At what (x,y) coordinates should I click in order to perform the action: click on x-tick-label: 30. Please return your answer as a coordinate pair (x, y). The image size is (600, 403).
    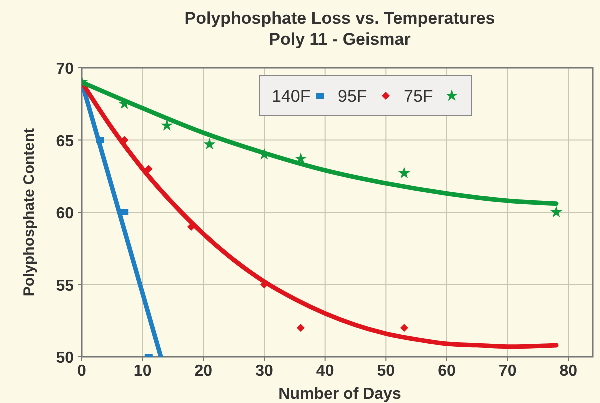
    Looking at the image, I should click on (265, 371).